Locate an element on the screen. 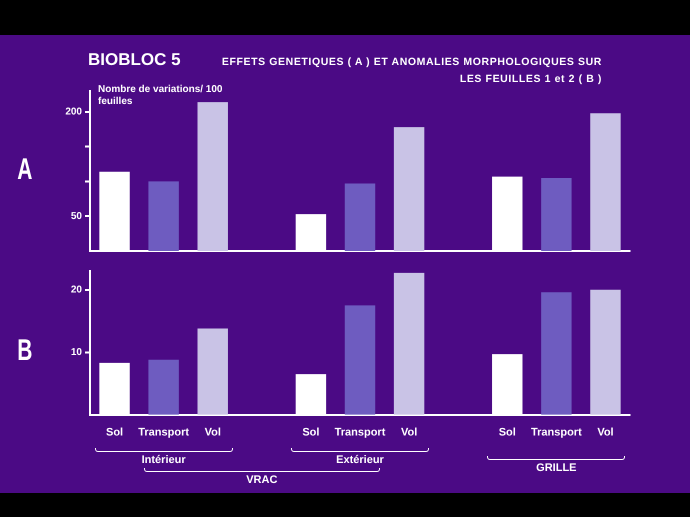 The width and height of the screenshot is (690, 517). y-axis-title: B is located at coordinates (24, 351).